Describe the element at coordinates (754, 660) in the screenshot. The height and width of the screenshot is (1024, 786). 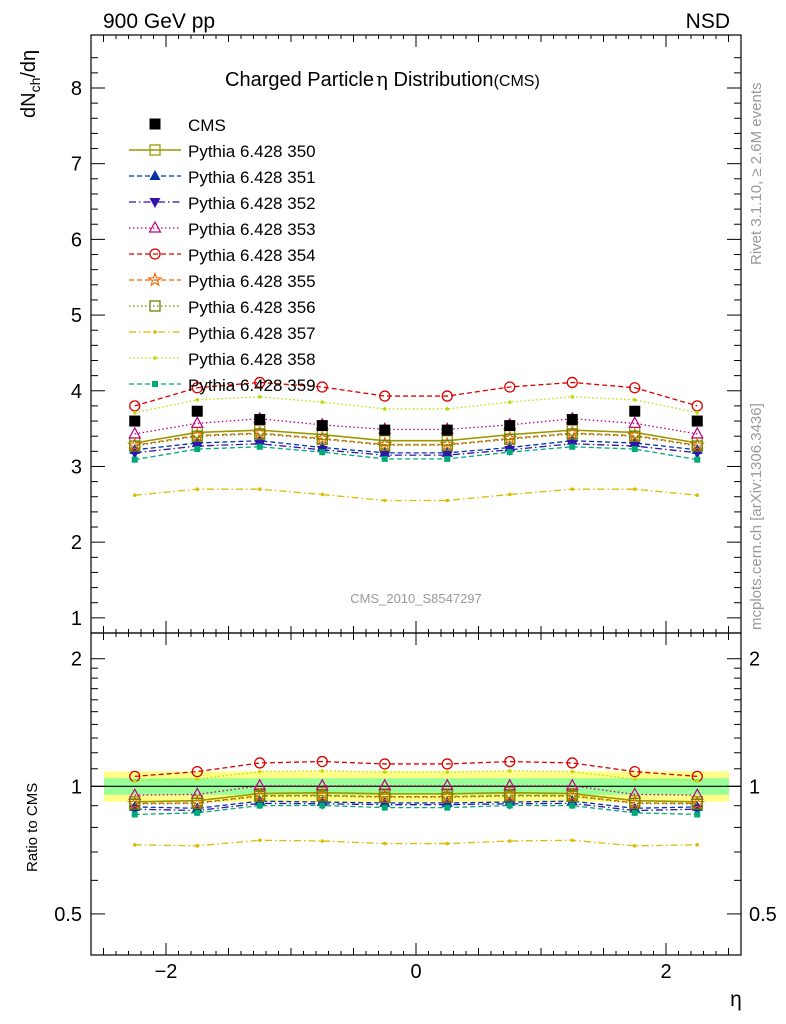
I see `y-tick-label-ratio-right: 2` at that location.